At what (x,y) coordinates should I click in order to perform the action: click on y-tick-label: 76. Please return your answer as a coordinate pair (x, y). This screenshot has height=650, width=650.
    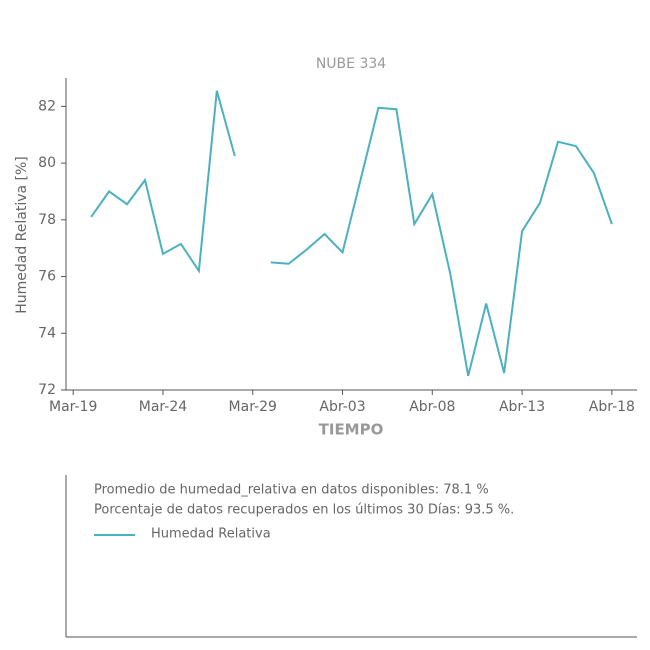
    Looking at the image, I should click on (47, 277).